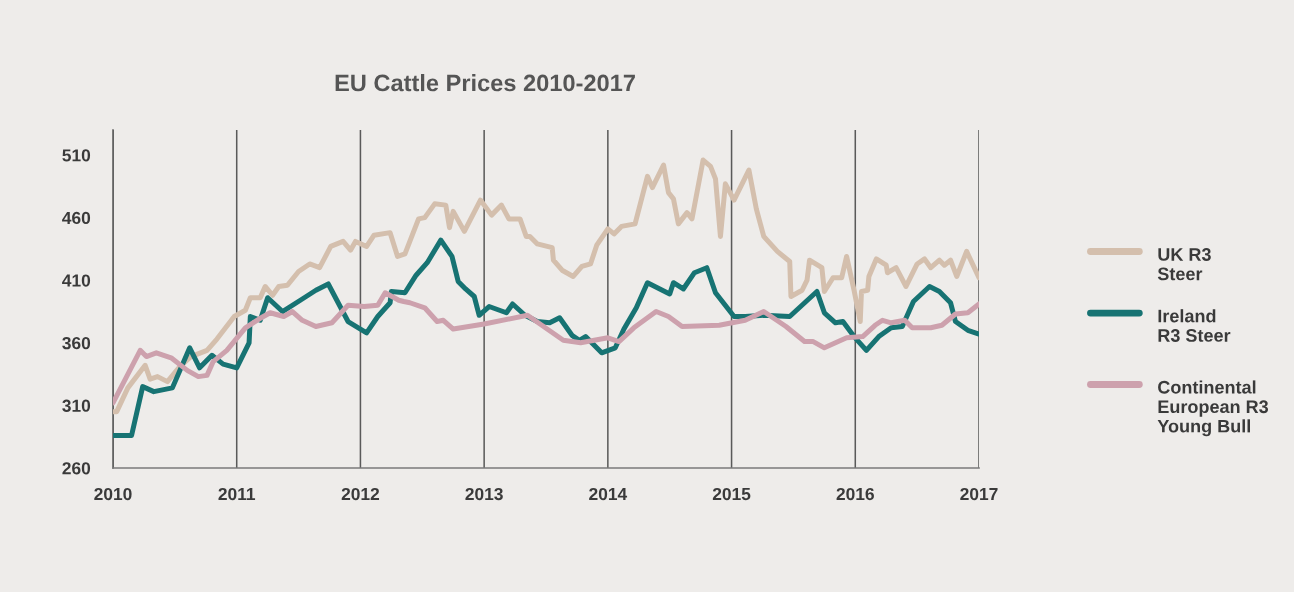 The height and width of the screenshot is (592, 1294). What do you see at coordinates (76, 155) in the screenshot?
I see `y-tick-label: 510` at bounding box center [76, 155].